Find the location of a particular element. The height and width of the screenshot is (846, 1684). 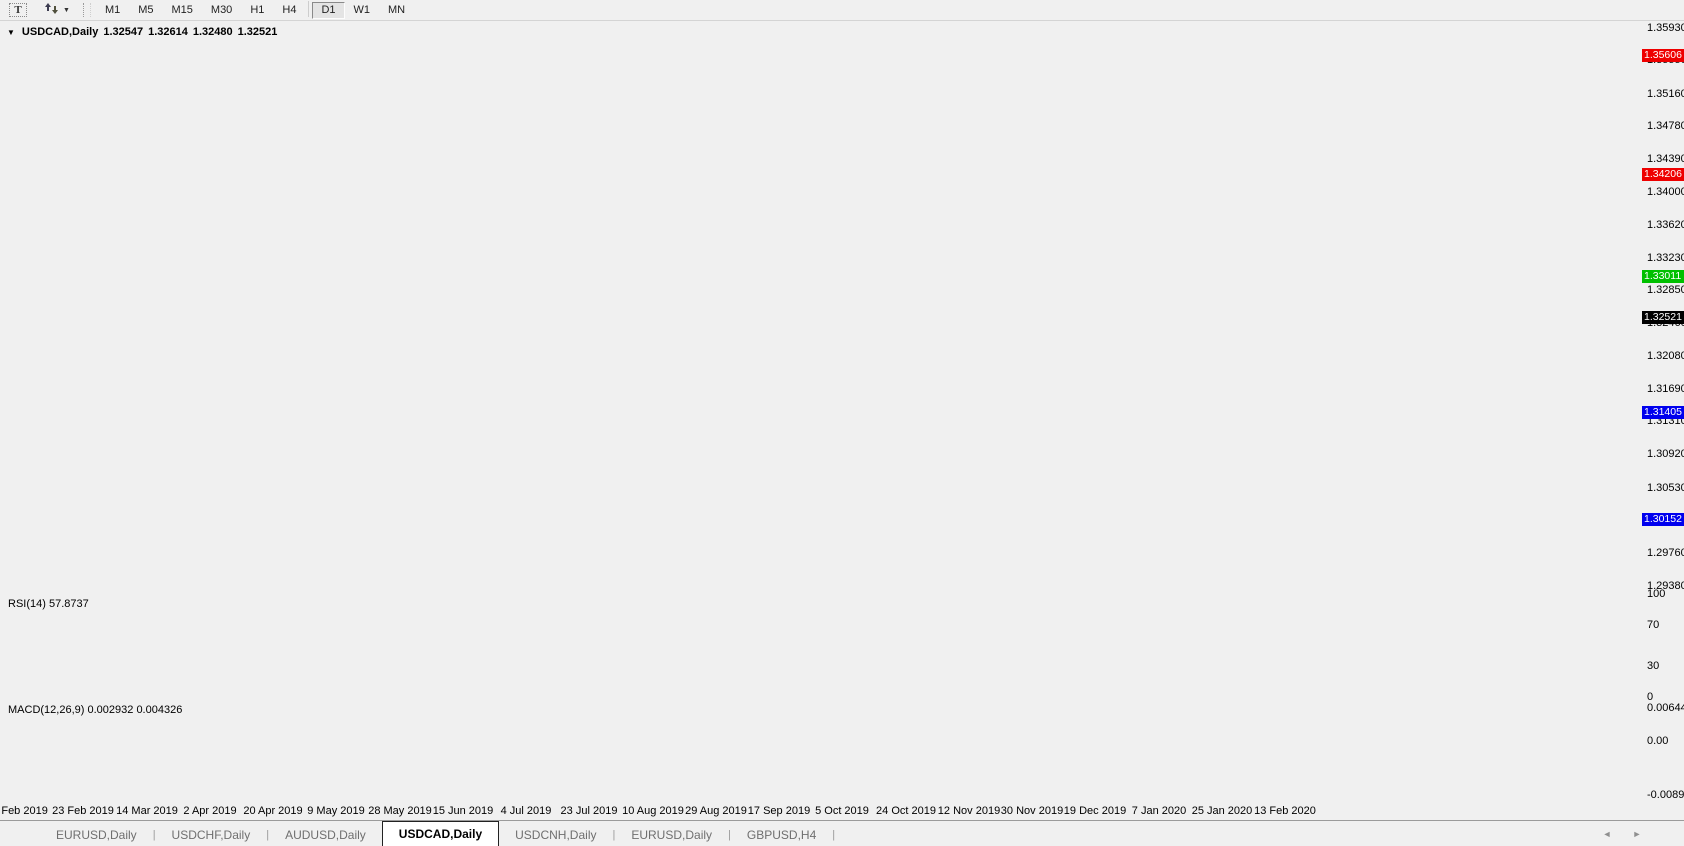

date-axis-tick: 29 Aug 2019 is located at coordinates (716, 811).